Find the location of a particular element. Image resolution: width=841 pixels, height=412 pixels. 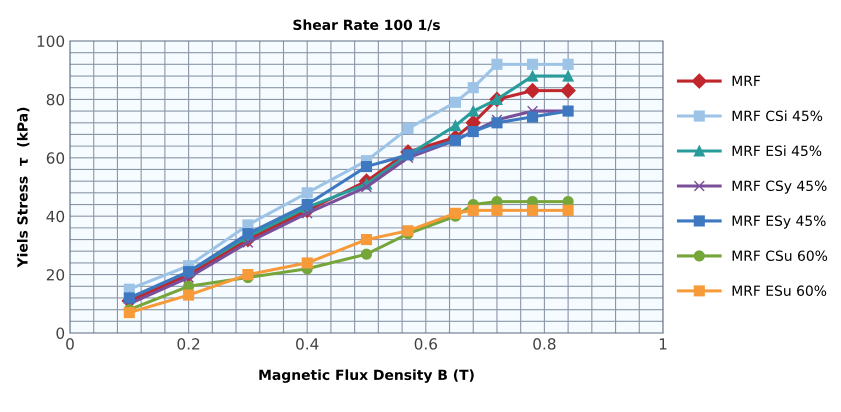

legend-label: MRF CSu 60% is located at coordinates (780, 255).